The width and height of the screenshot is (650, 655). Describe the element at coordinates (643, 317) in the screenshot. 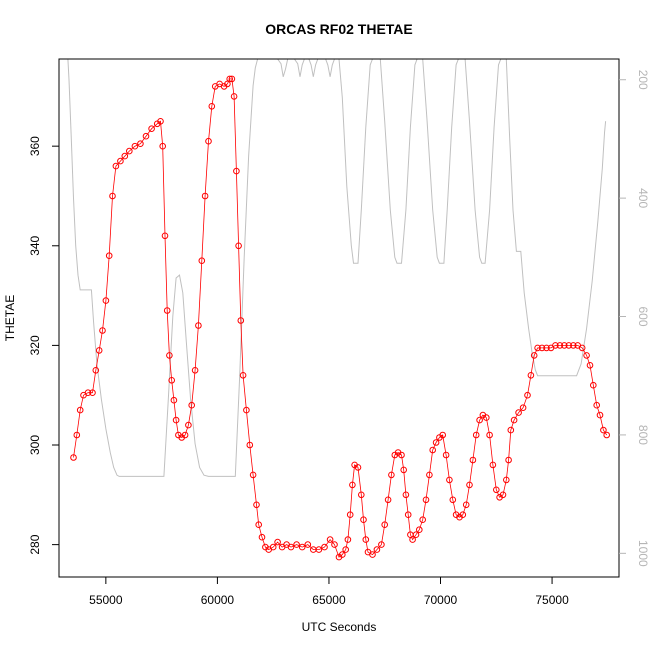

I see `y2-tick-label: 600` at that location.